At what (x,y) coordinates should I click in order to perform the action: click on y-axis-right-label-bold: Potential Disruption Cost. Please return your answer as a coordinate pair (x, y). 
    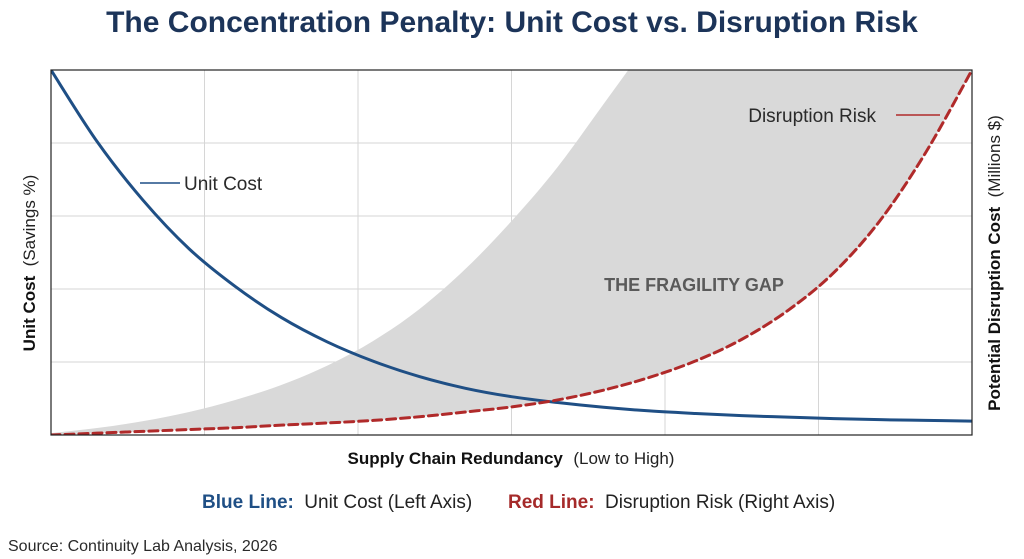
    Looking at the image, I should click on (994, 308).